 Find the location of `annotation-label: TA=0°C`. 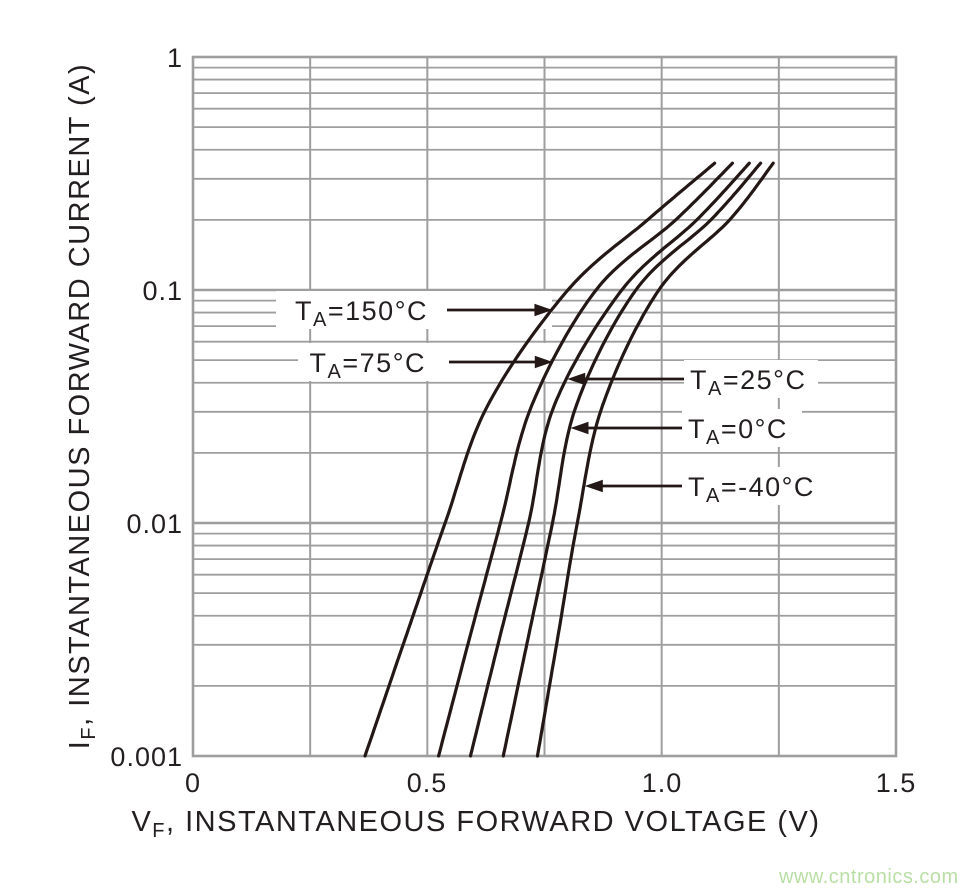

annotation-label: TA=0°C is located at coordinates (738, 431).